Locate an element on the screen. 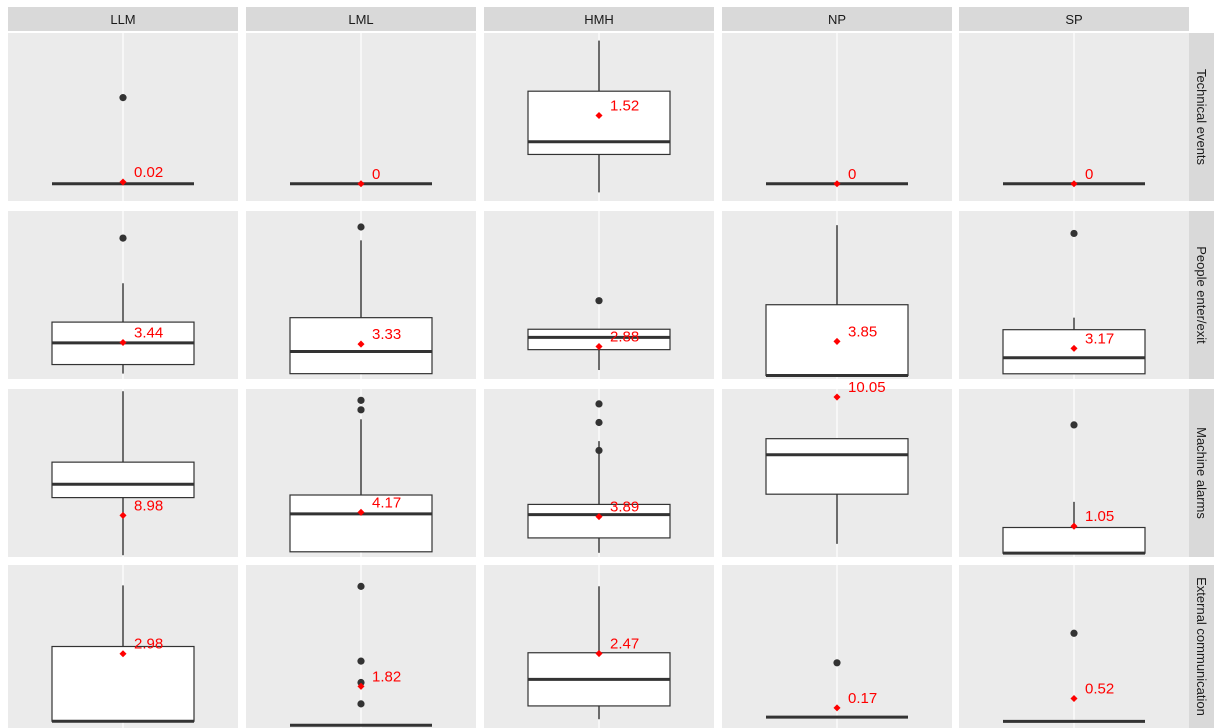  mean-label: 0.02 is located at coordinates (148, 172).